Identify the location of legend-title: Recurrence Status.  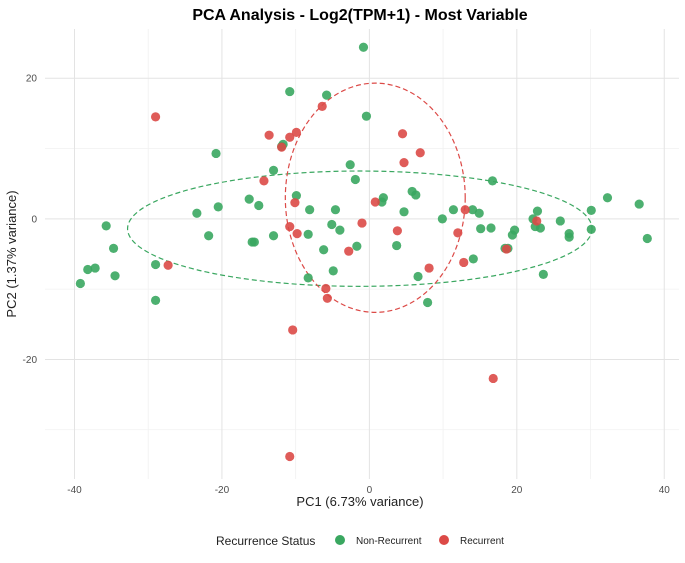
(265, 541).